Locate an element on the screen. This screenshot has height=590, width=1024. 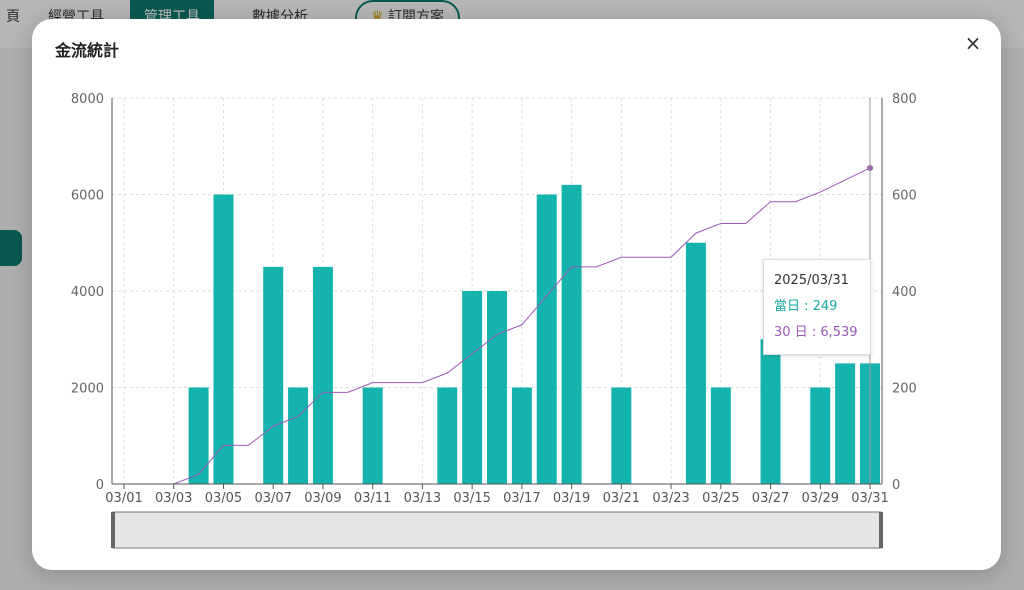
tooltip-daily-value: 當日 : 249 is located at coordinates (806, 306).